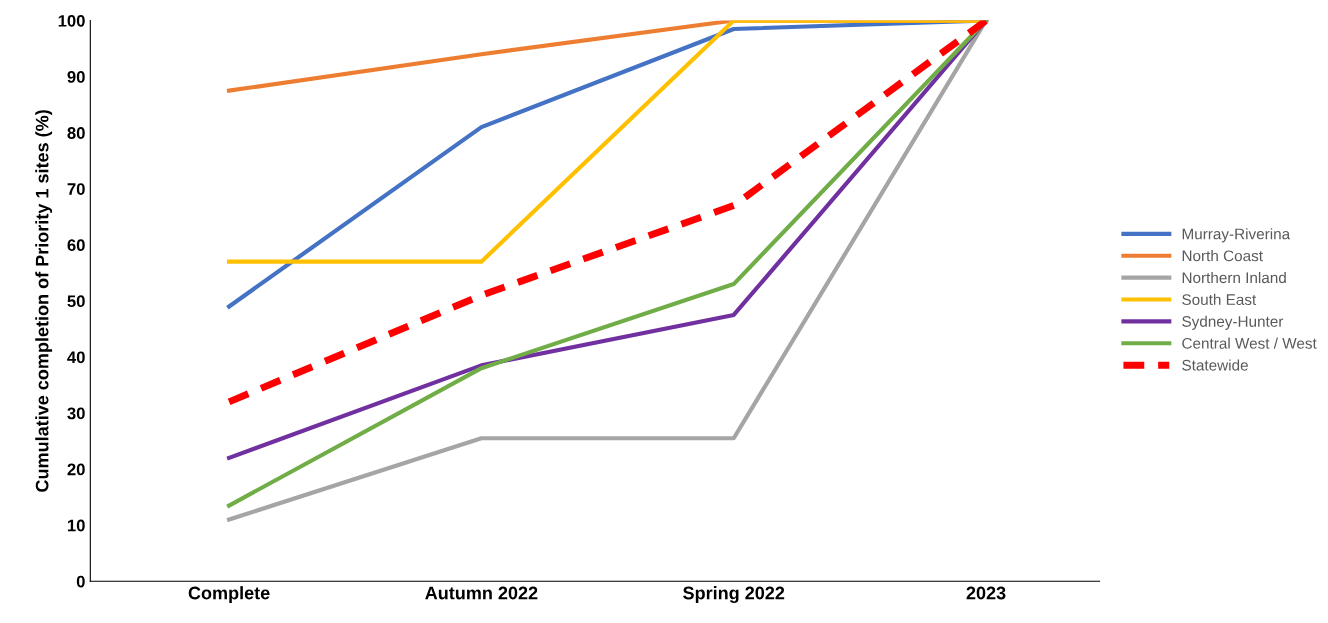 This screenshot has width=1328, height=623. Describe the element at coordinates (229, 594) in the screenshot. I see `x-tick-label: Complete` at that location.